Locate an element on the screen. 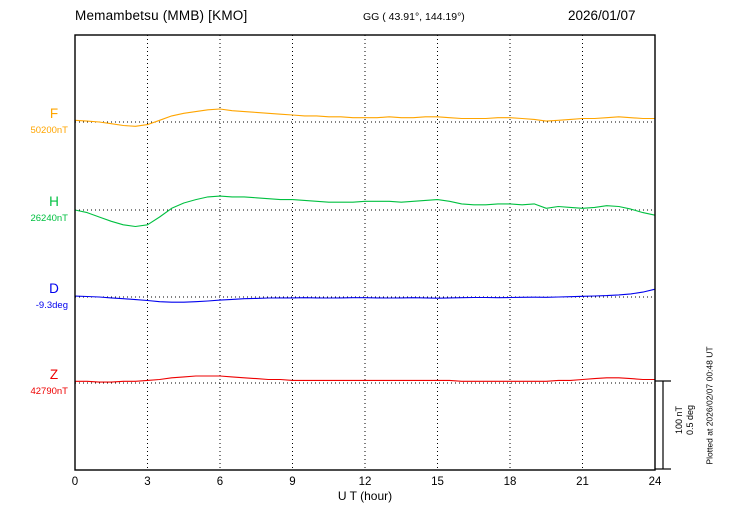 The width and height of the screenshot is (730, 520). trace-F is located at coordinates (364, 117).